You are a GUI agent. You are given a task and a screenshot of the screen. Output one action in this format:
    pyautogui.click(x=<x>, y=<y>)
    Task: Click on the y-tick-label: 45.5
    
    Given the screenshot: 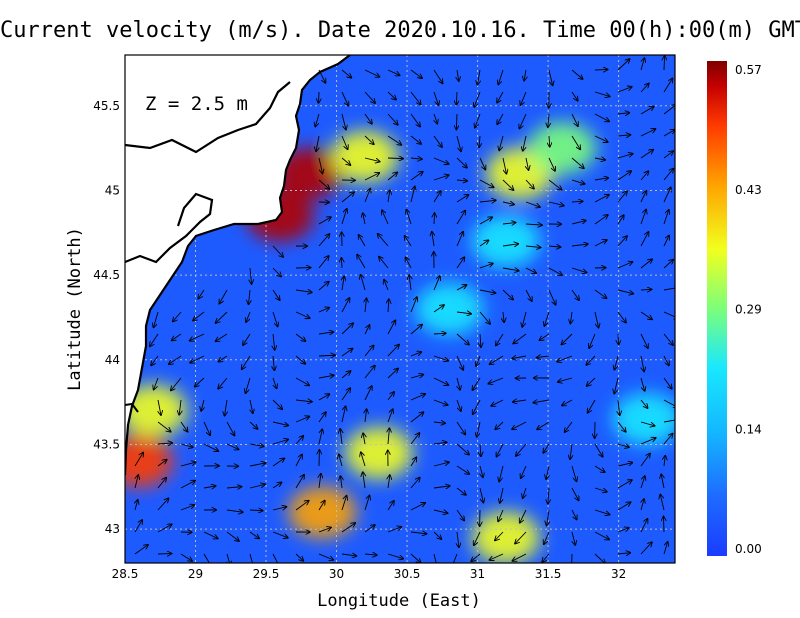 What is the action you would take?
    pyautogui.click(x=106, y=106)
    